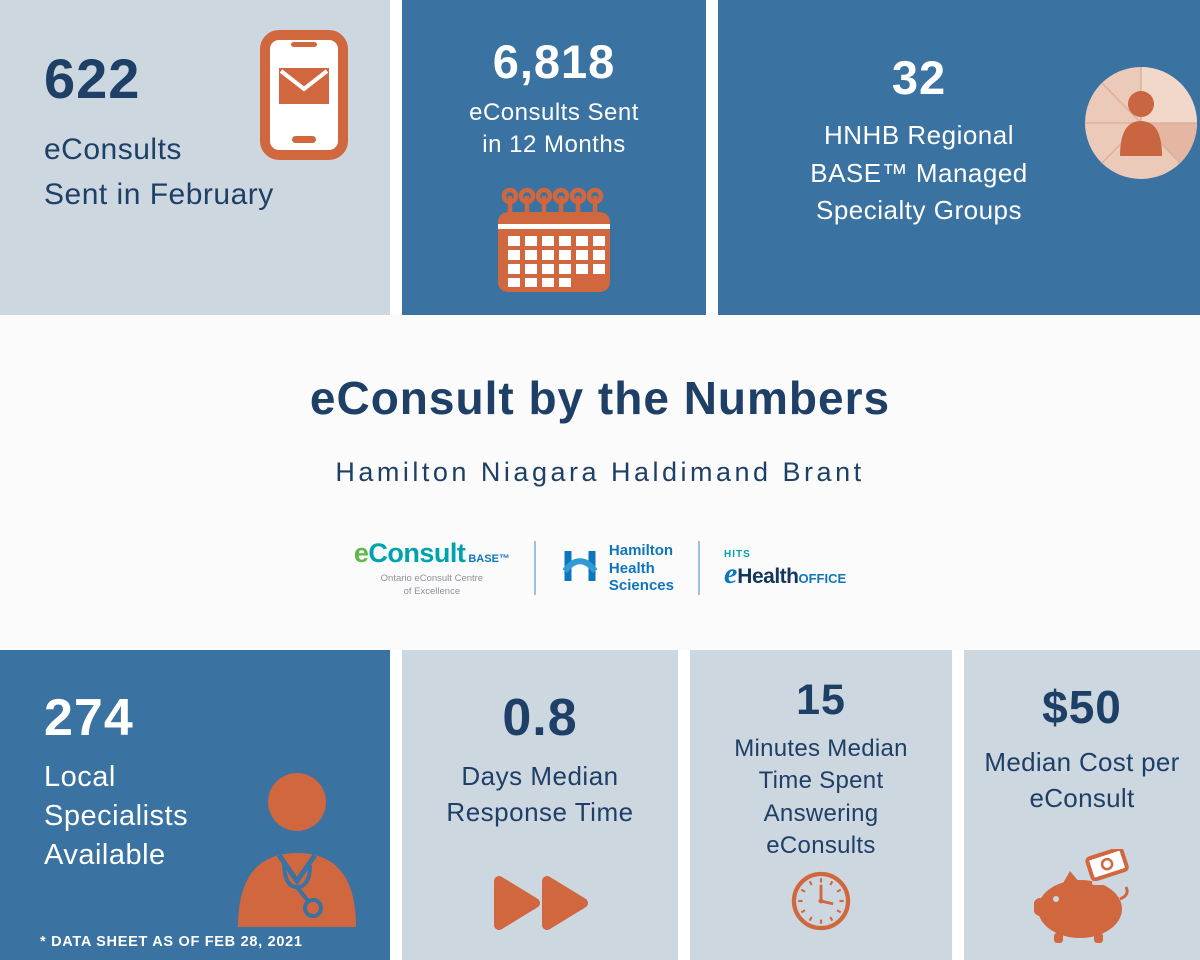 This screenshot has height=960, width=1200. I want to click on stat-label-response-time: Days Median Response Time, so click(540, 794).